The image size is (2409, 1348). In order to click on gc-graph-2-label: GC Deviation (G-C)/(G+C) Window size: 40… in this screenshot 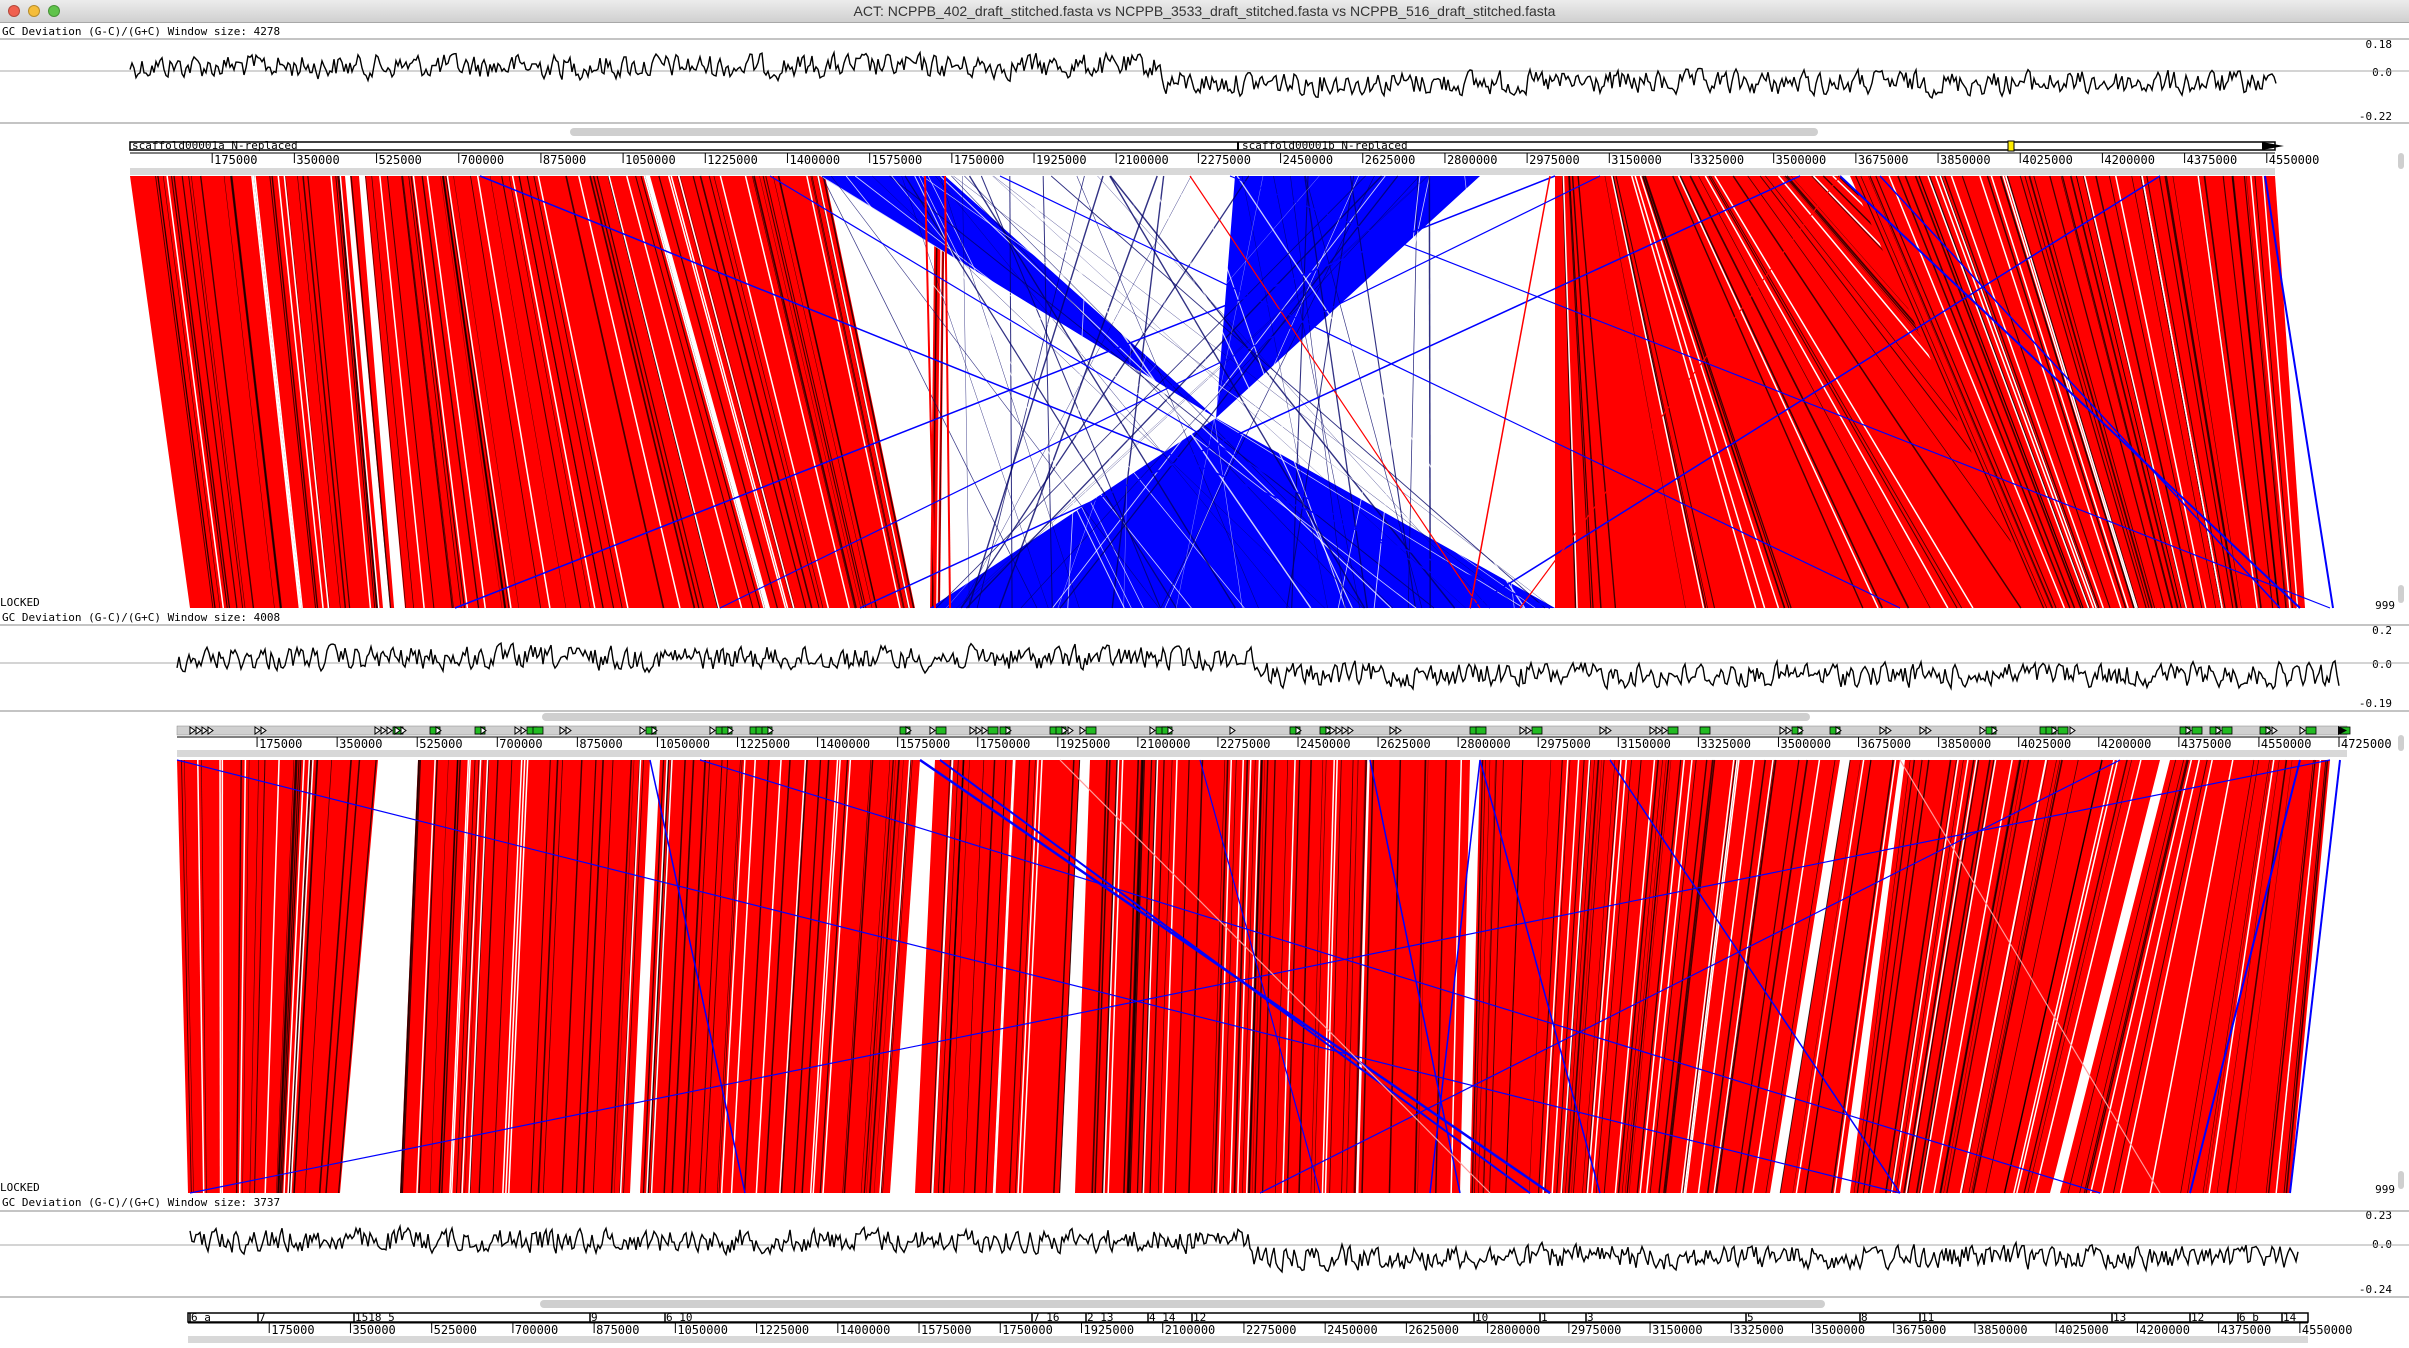, I will do `click(141, 617)`.